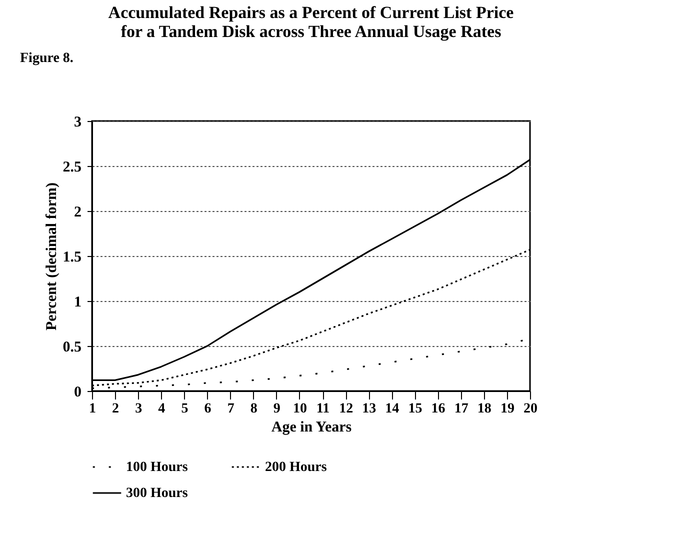 The width and height of the screenshot is (691, 544). Describe the element at coordinates (230, 409) in the screenshot. I see `x-tick-label: 7` at that location.